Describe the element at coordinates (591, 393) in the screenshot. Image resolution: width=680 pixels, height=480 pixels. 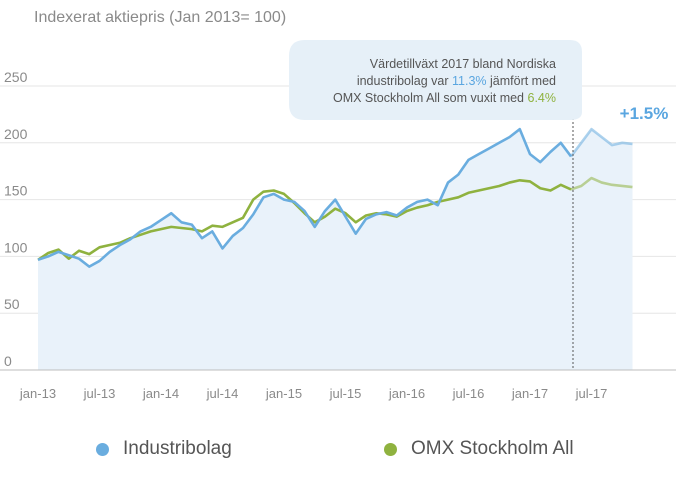
I see `x-tick-label: jul-17` at that location.